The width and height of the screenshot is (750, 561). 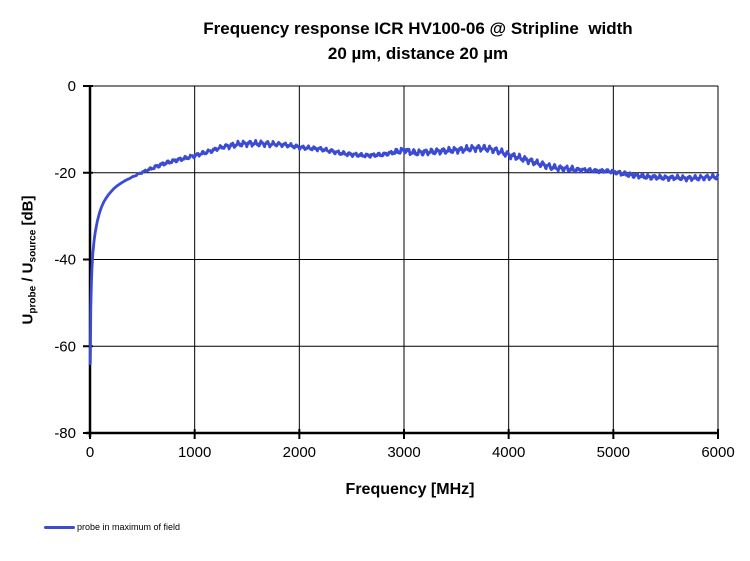 What do you see at coordinates (65, 173) in the screenshot?
I see `y-tick-label: -20` at bounding box center [65, 173].